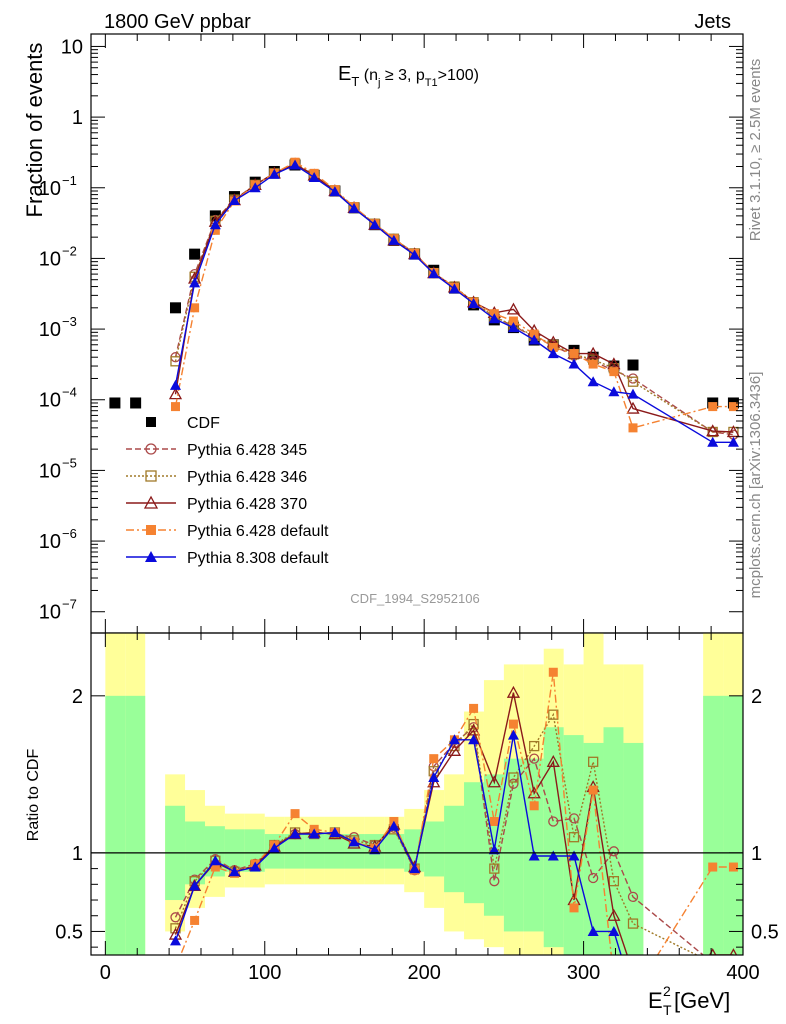 The image size is (786, 1024). I want to click on ratio-y-tick-label: 1, so click(77, 854).